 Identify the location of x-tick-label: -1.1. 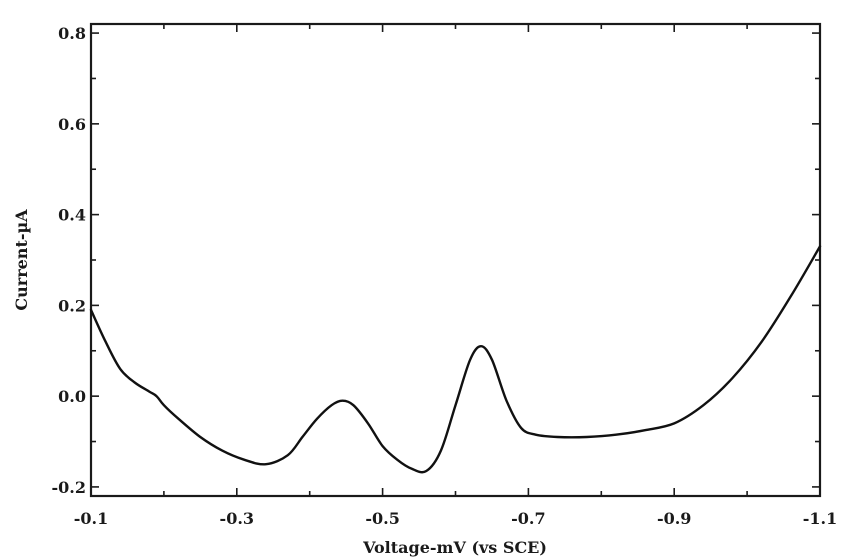
(820, 518).